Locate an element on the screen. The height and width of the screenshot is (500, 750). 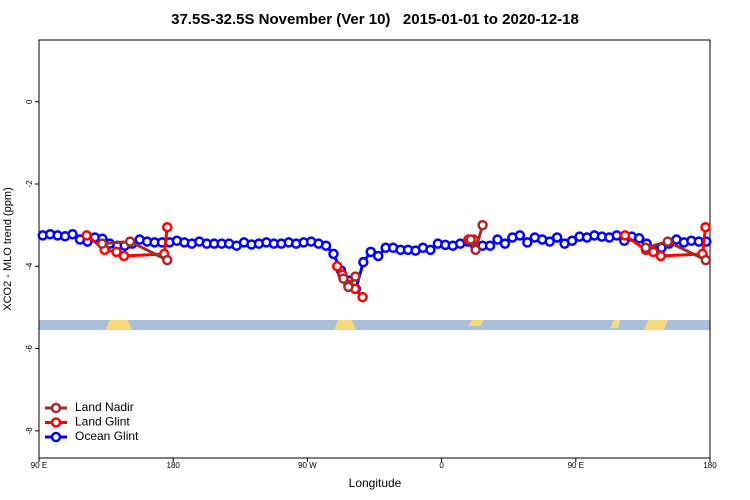
legend-label: Ocean Glint is located at coordinates (107, 436).